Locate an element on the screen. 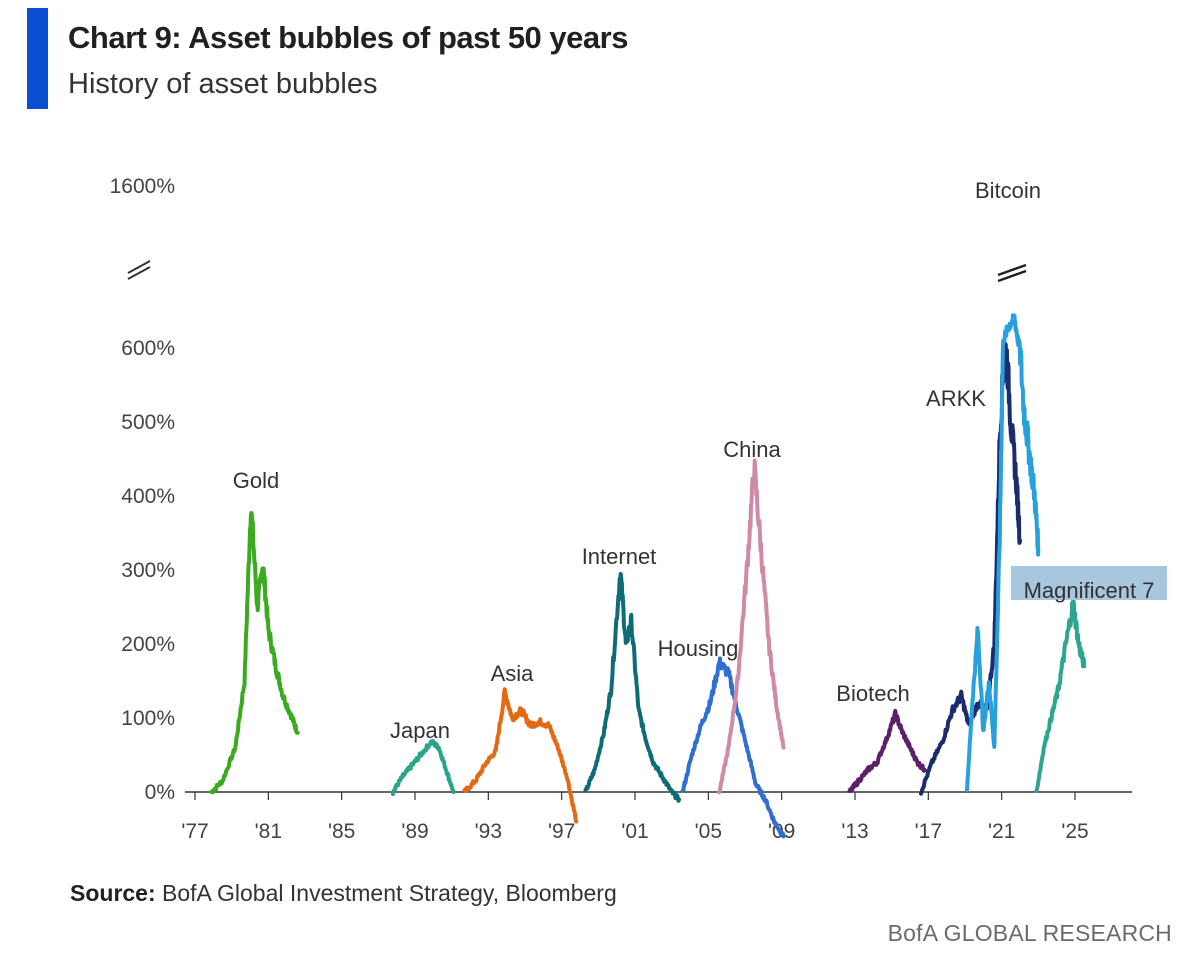  y-axis: 0% 100% 200% 300% 400% 500% 600% 1600% is located at coordinates (142, 489).